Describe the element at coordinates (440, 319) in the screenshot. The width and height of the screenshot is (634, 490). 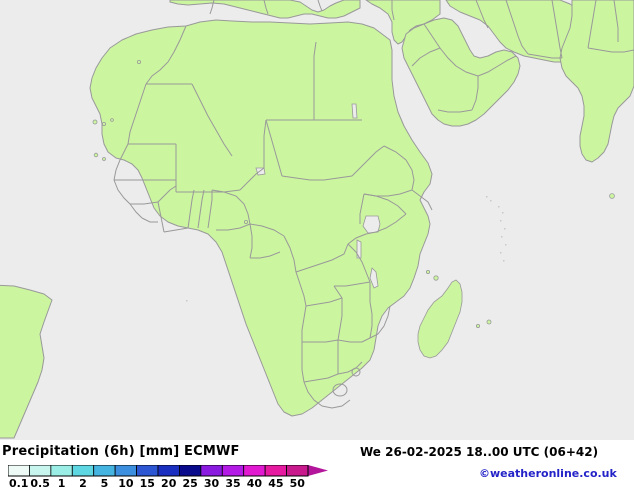
I see `island-madagascar` at that location.